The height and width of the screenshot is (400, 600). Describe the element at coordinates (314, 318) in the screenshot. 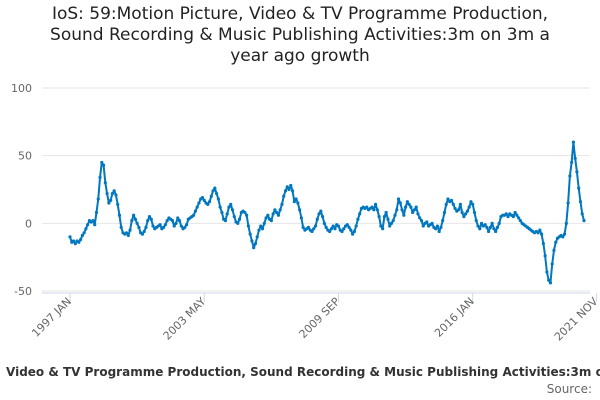

I see `x-axis: 1997 JAN 2003 MAY 2009 SEP 2016 JAN 2021 NOV` at that location.